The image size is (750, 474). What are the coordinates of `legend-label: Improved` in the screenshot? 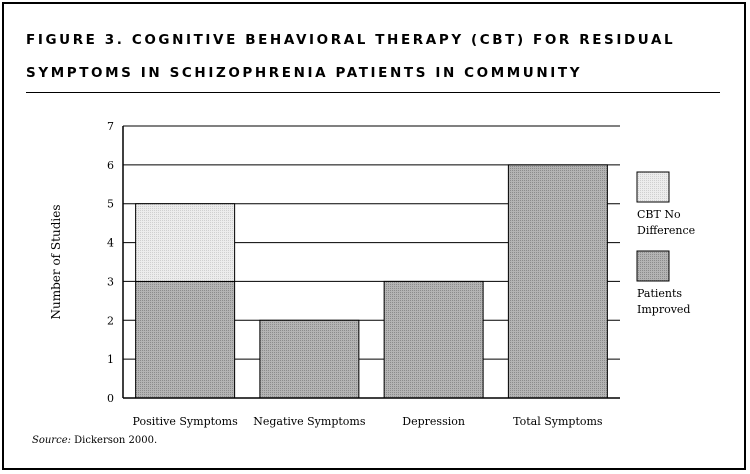 It's located at (663, 309).